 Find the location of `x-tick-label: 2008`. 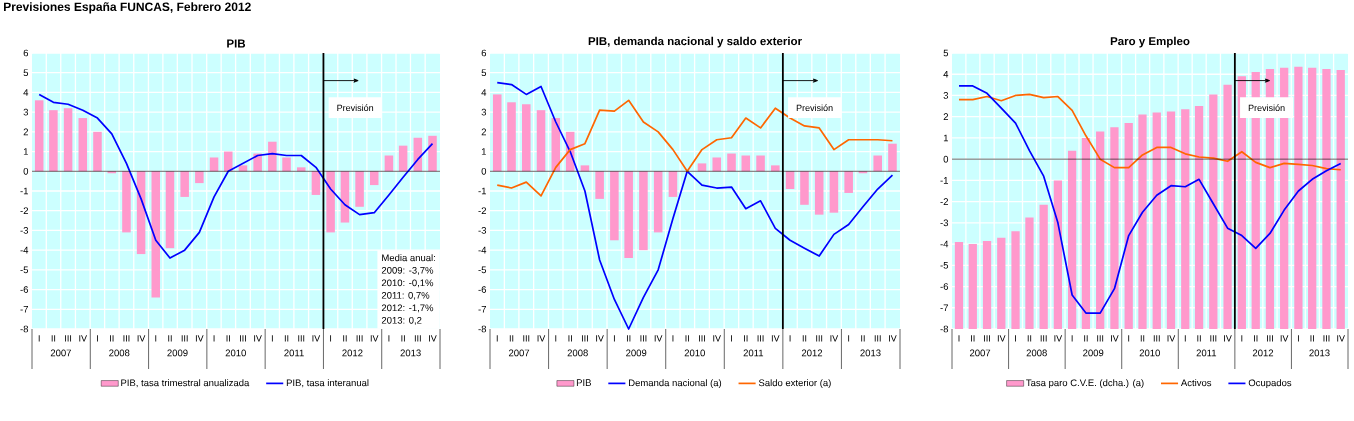

x-tick-label: 2008 is located at coordinates (577, 353).